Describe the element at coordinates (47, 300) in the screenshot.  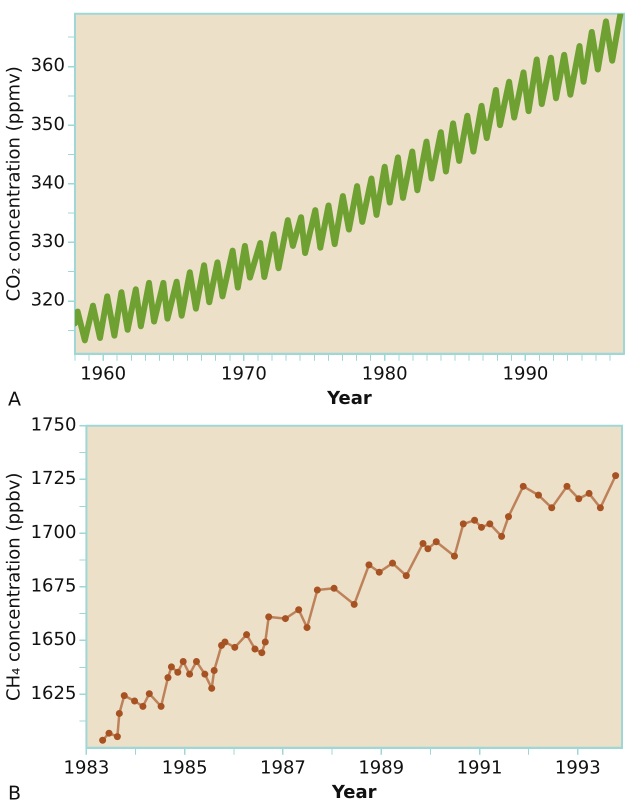
I see `y-tick-label: 320` at that location.